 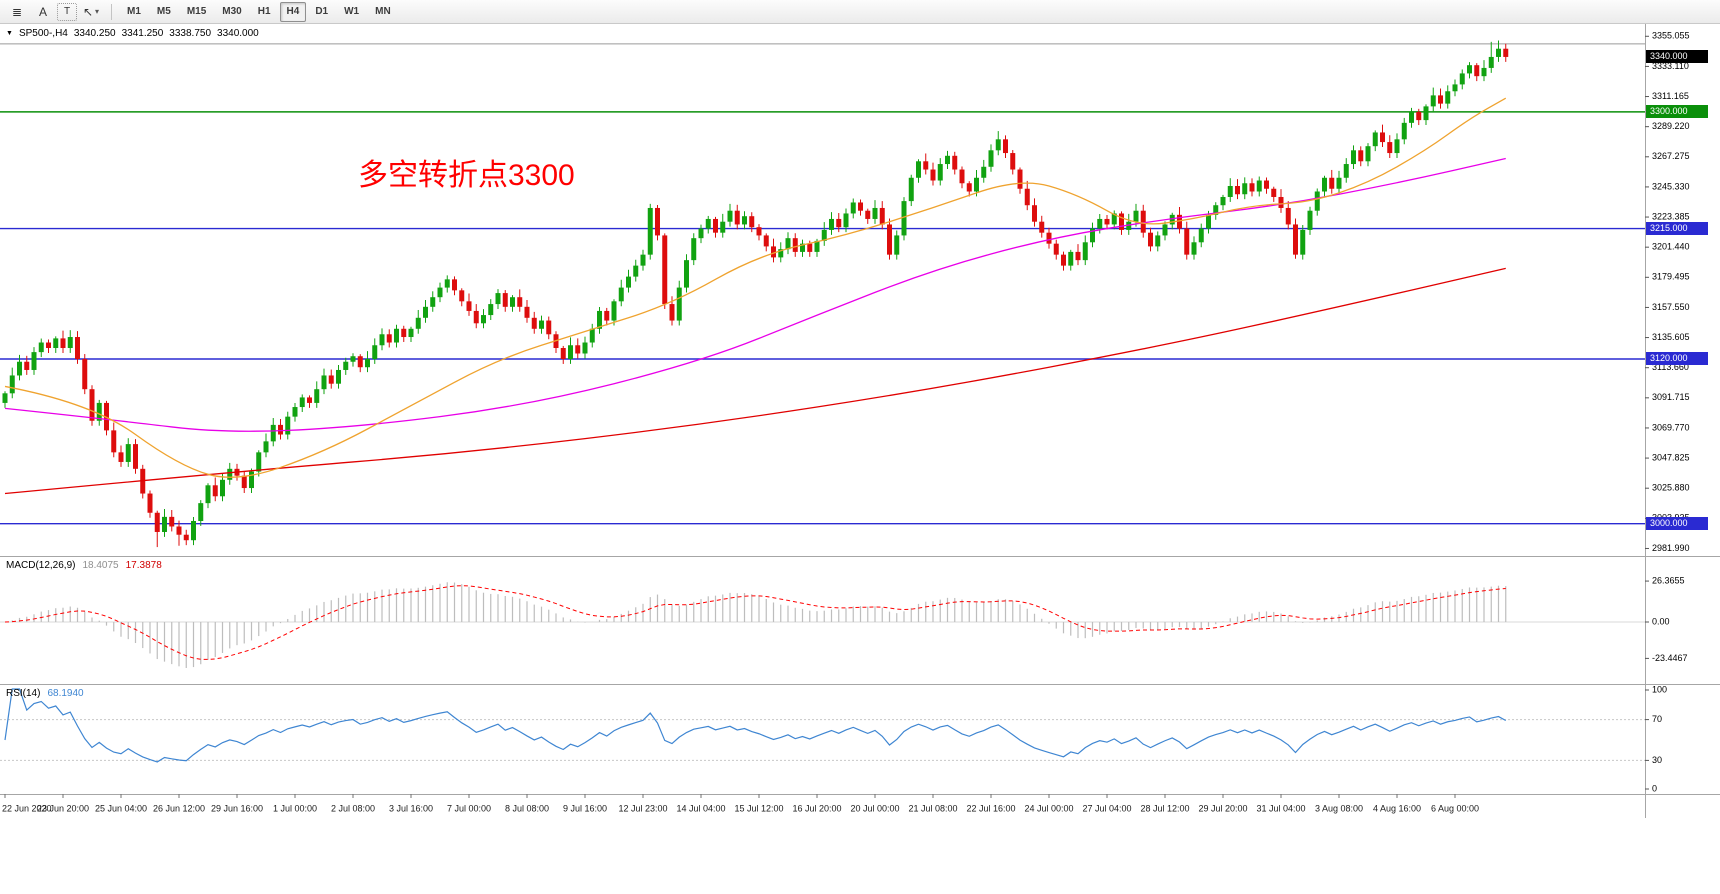 I want to click on textbox-tool-button: T, so click(x=67, y=11).